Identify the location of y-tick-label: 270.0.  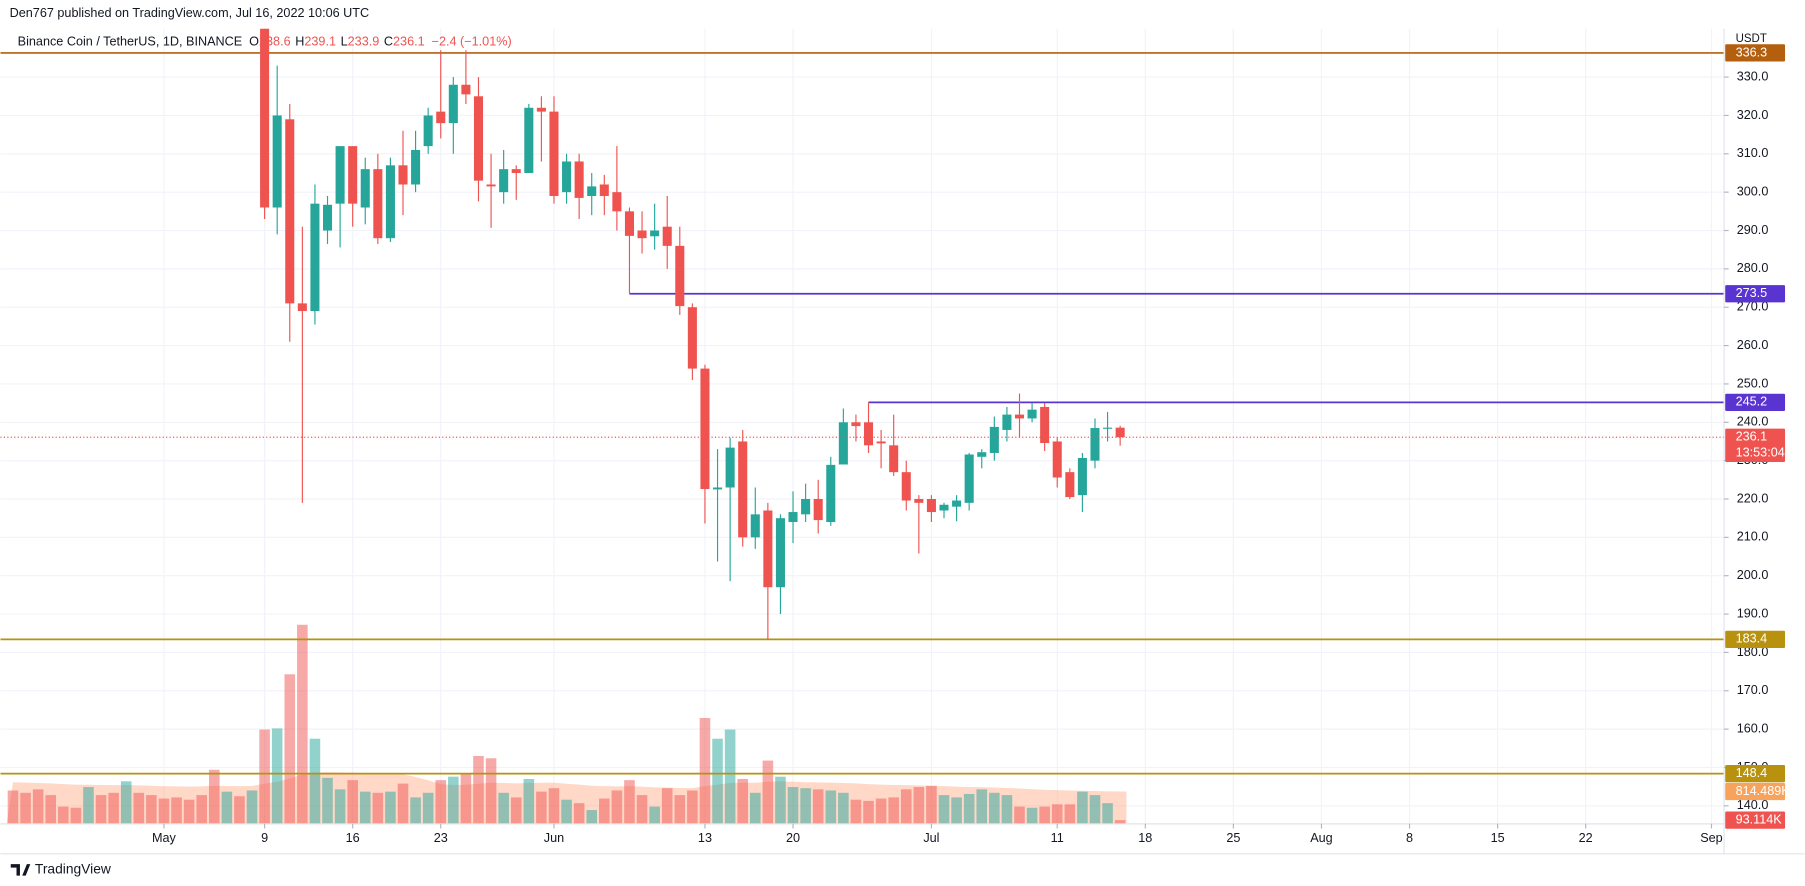
(1753, 307).